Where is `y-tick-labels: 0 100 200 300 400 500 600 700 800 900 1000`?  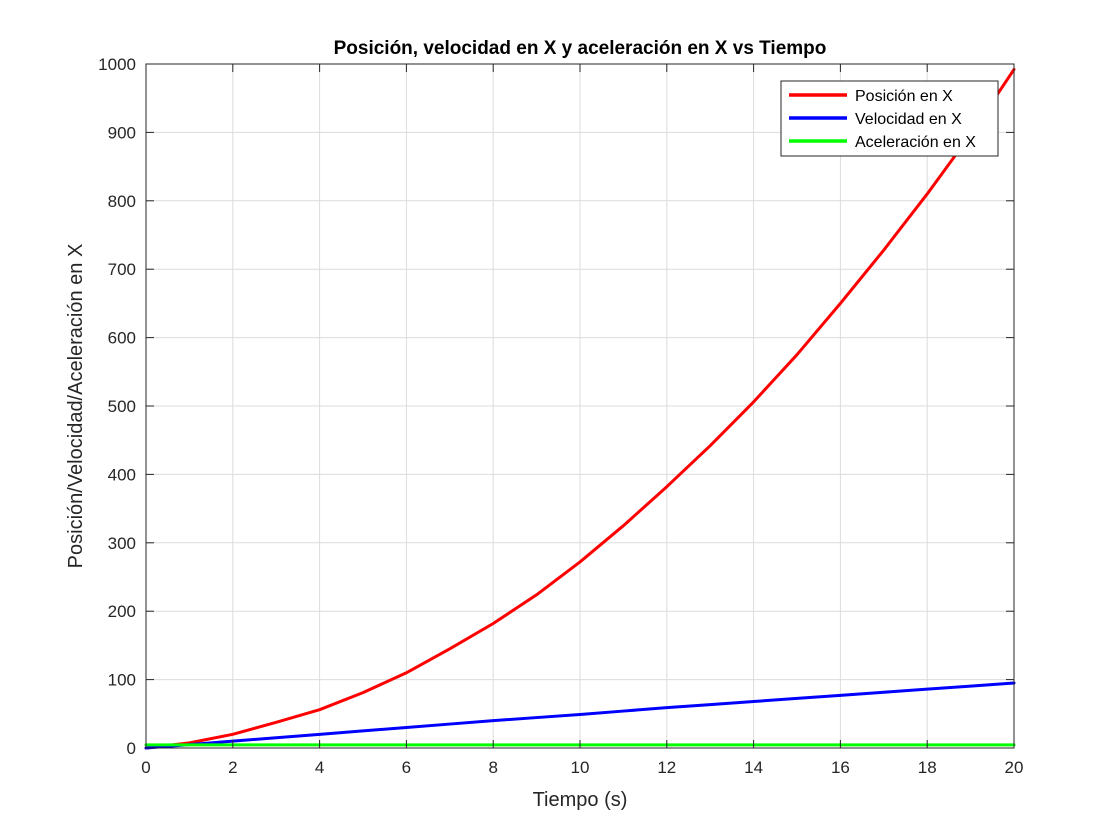 y-tick-labels: 0 100 200 300 400 500 600 700 800 900 1000 is located at coordinates (117, 406).